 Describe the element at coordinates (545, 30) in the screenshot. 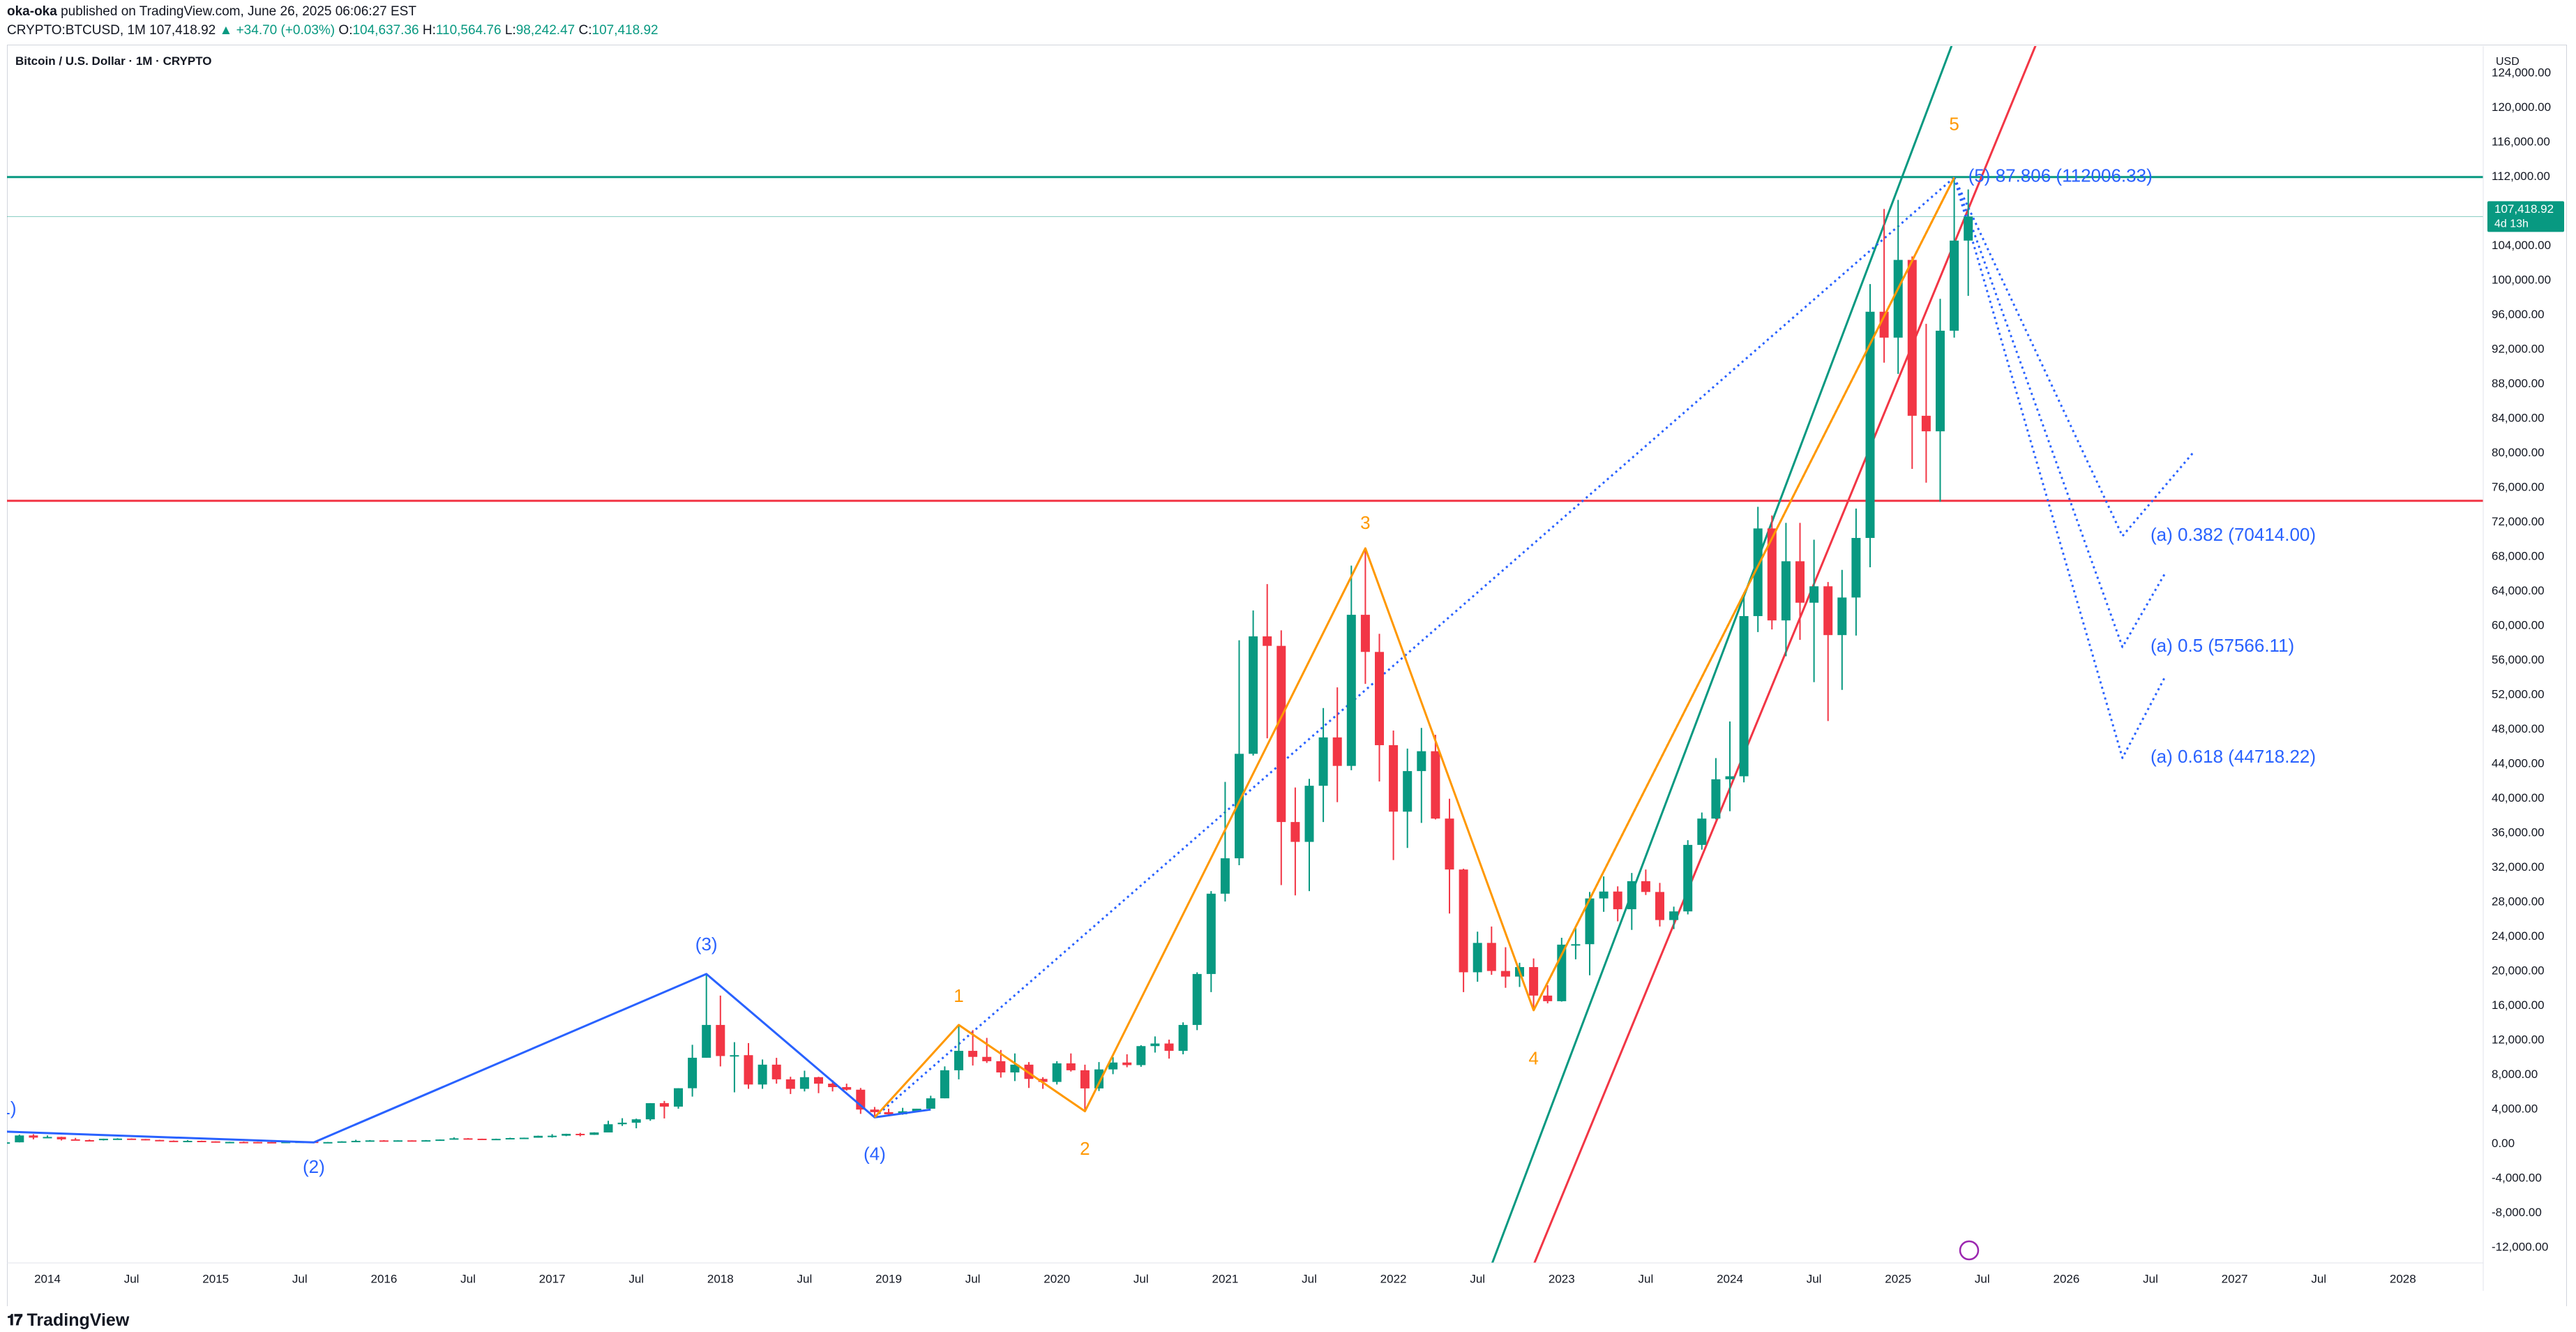

I see `low-value: 98,242.47` at that location.